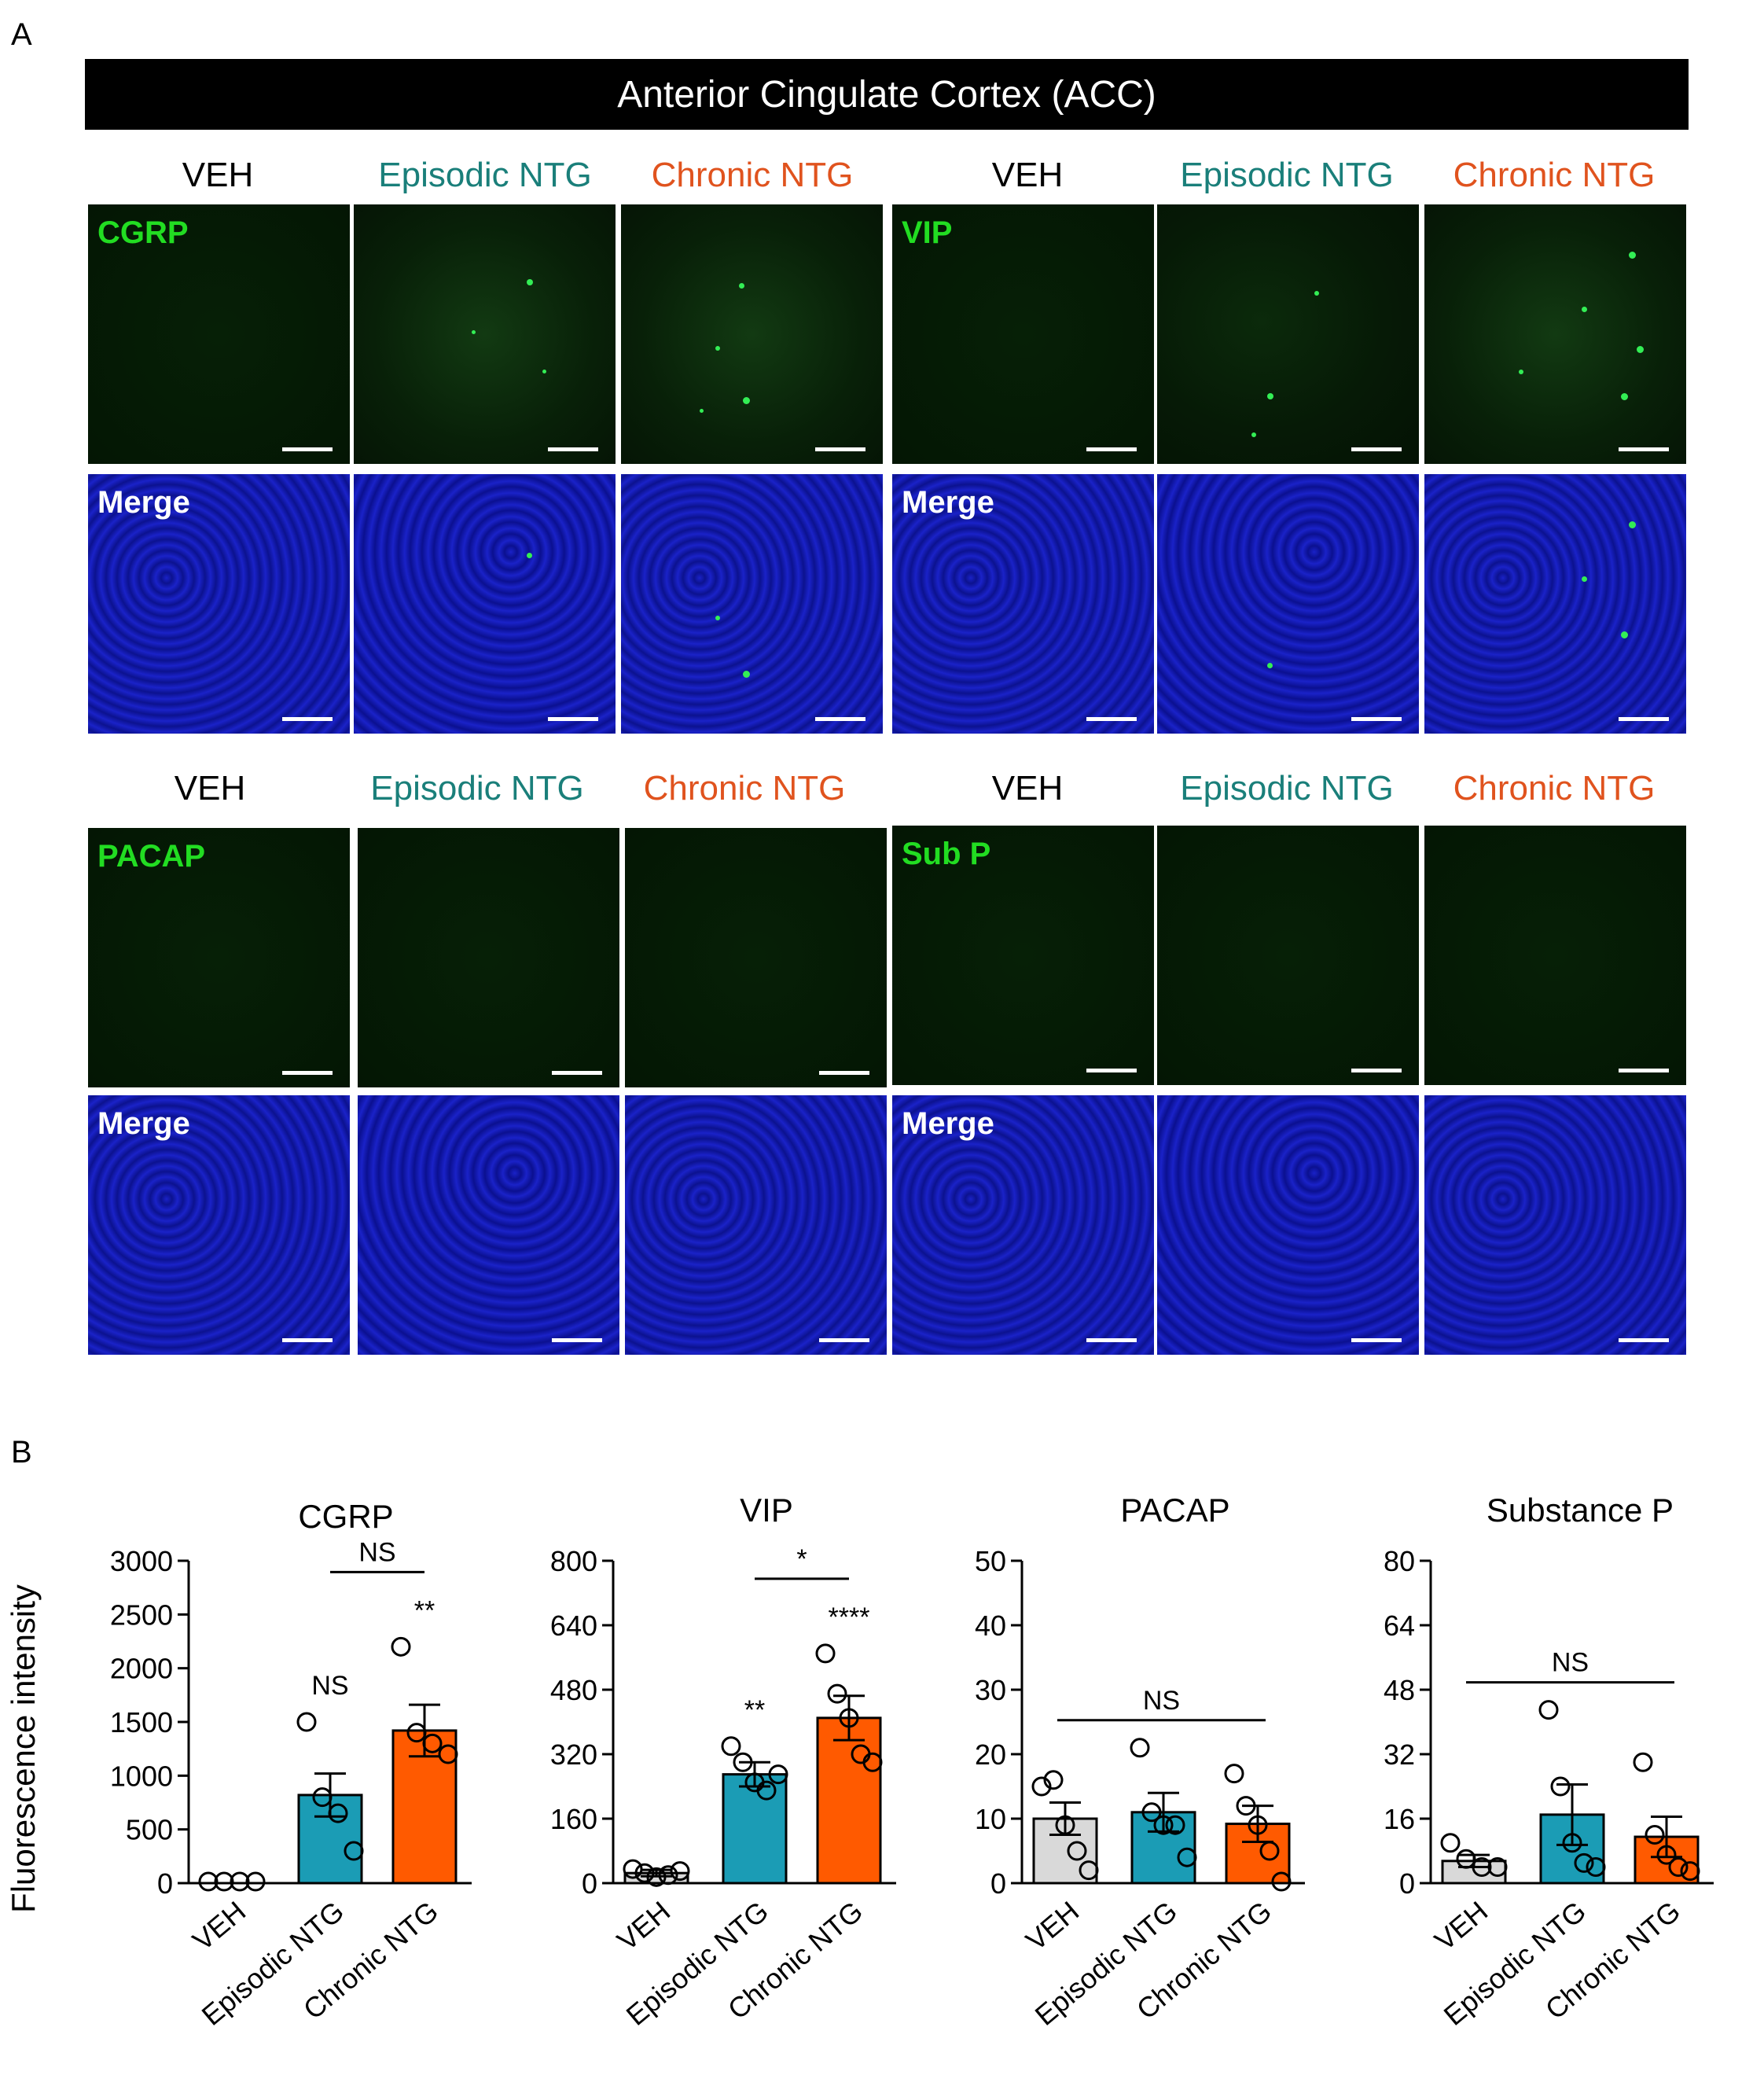 The height and width of the screenshot is (2086, 1764). What do you see at coordinates (991, 1561) in the screenshot?
I see `y-tick-label: 50` at bounding box center [991, 1561].